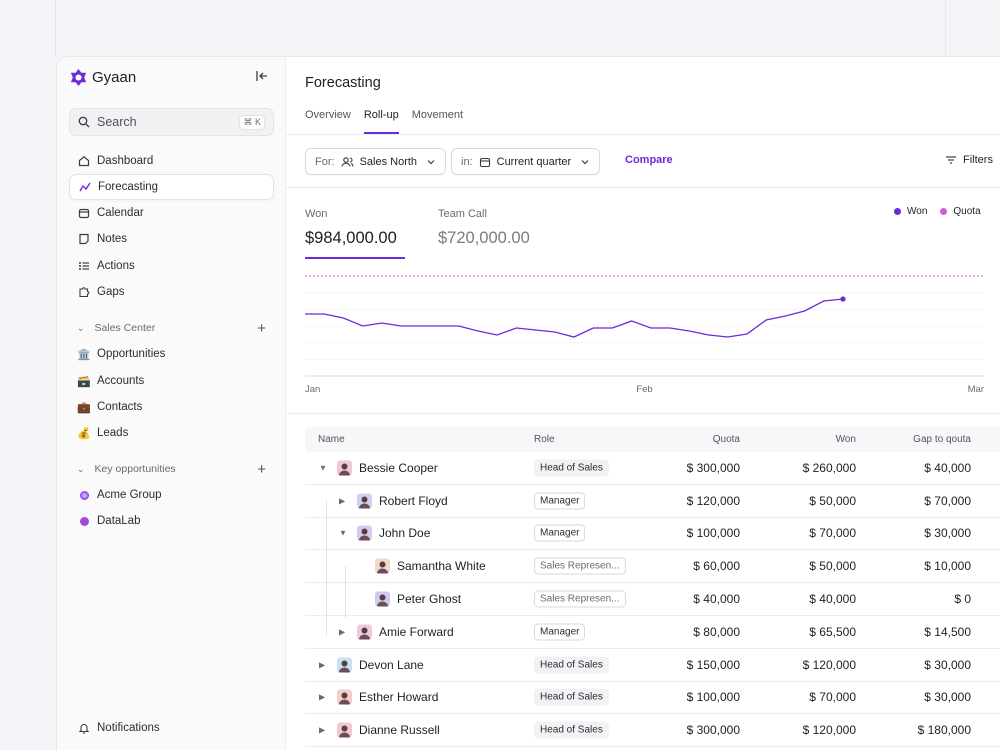 The height and width of the screenshot is (750, 1000). I want to click on tab-overview: Overview, so click(328, 115).